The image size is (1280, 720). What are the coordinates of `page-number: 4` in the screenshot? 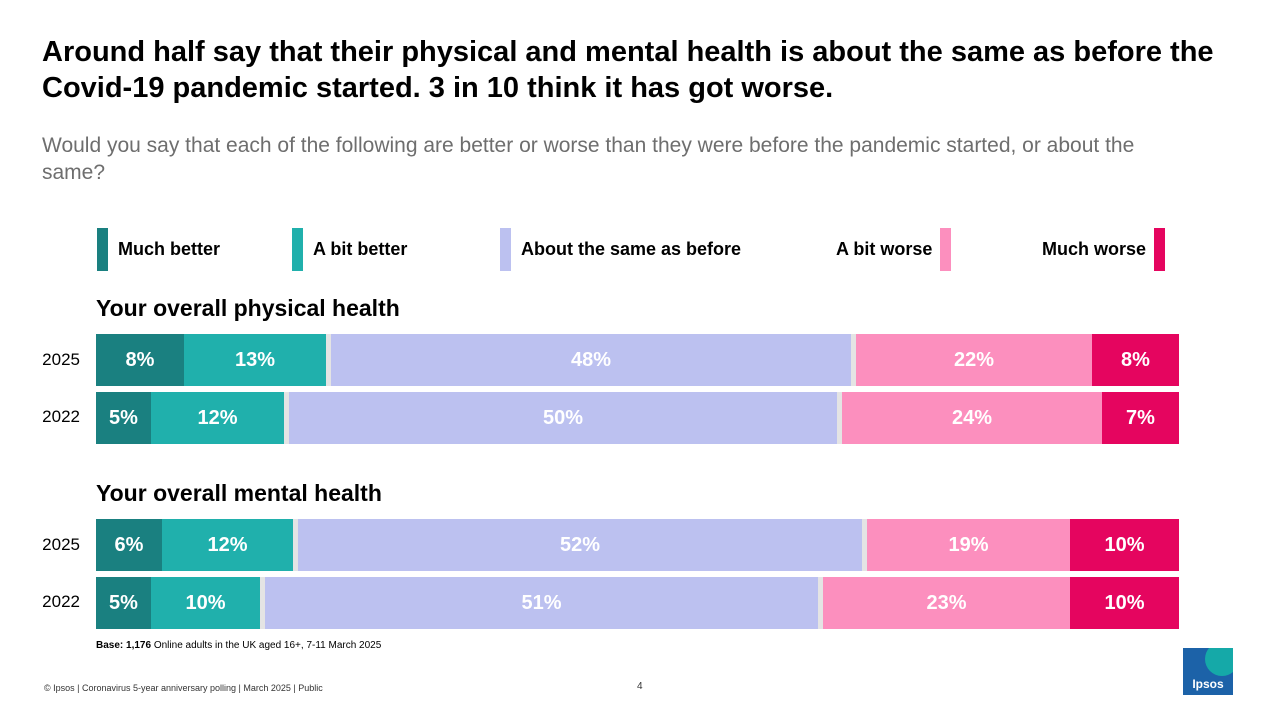 It's located at (640, 686).